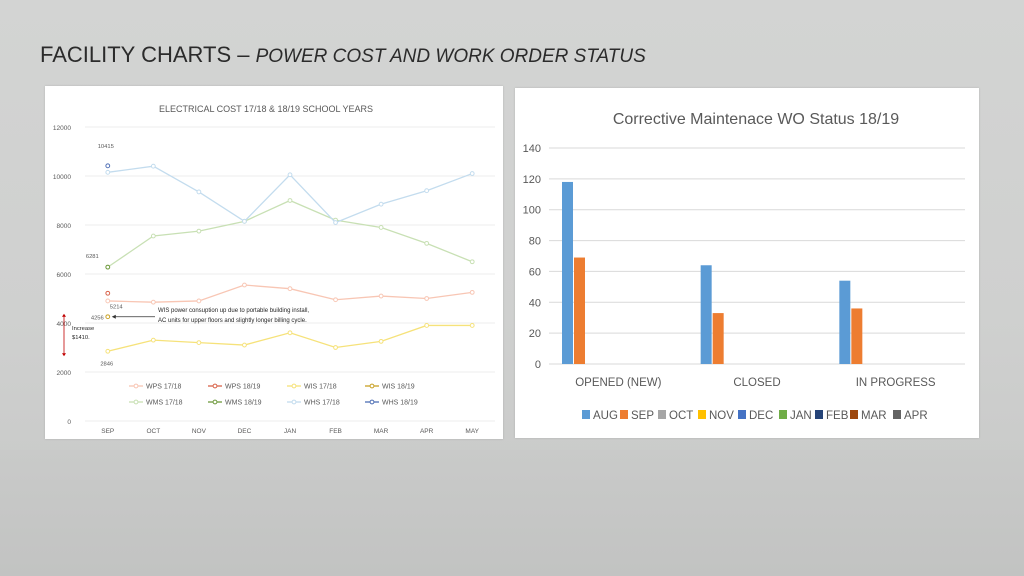 The height and width of the screenshot is (576, 1024). I want to click on legend-label: SEP, so click(642, 416).